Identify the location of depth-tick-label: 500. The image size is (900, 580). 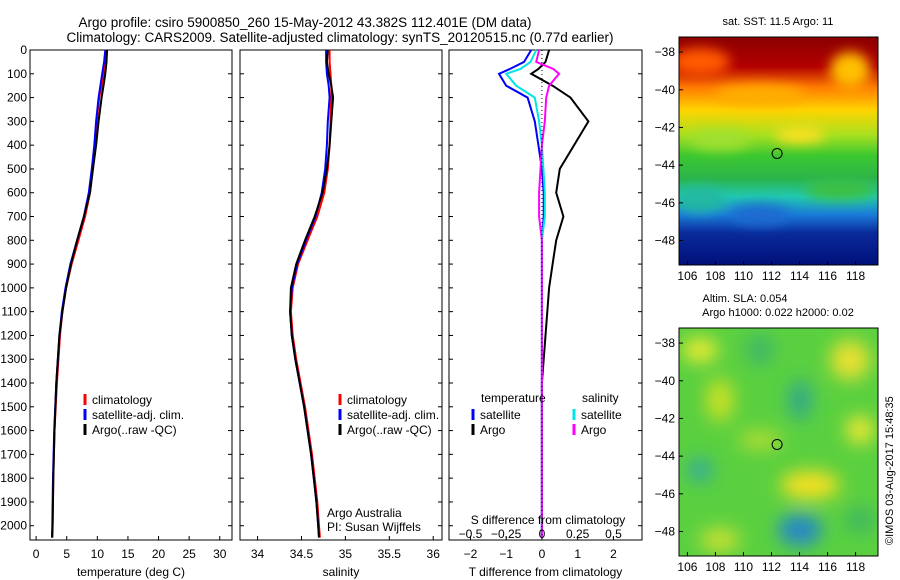
(17, 169).